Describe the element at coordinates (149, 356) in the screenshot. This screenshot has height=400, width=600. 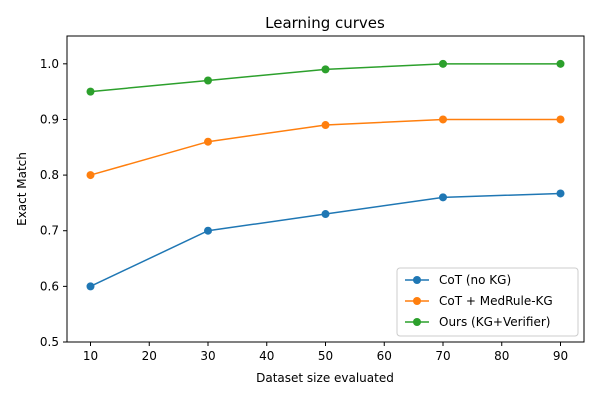
I see `x-tick-label-1: 20` at that location.